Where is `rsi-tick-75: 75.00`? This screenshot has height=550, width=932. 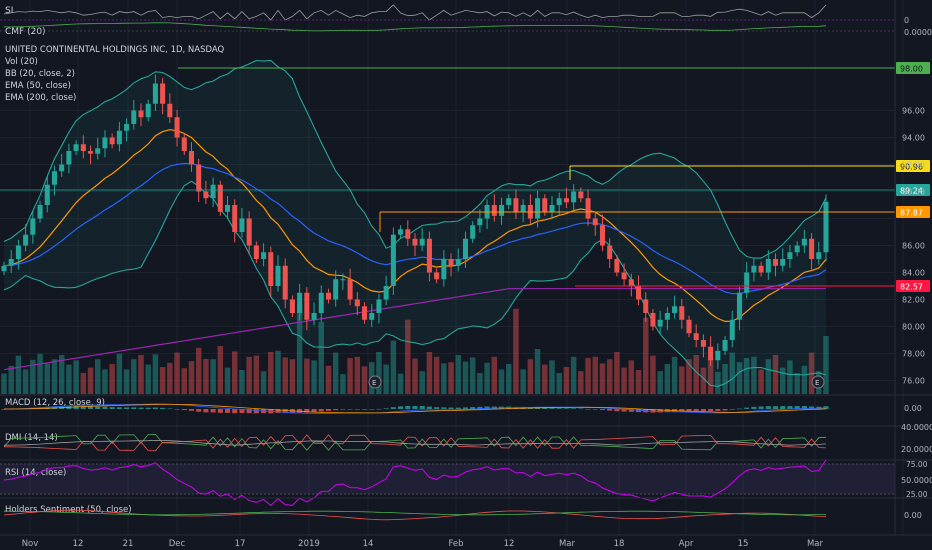
rsi-tick-75: 75.00 is located at coordinates (917, 464).